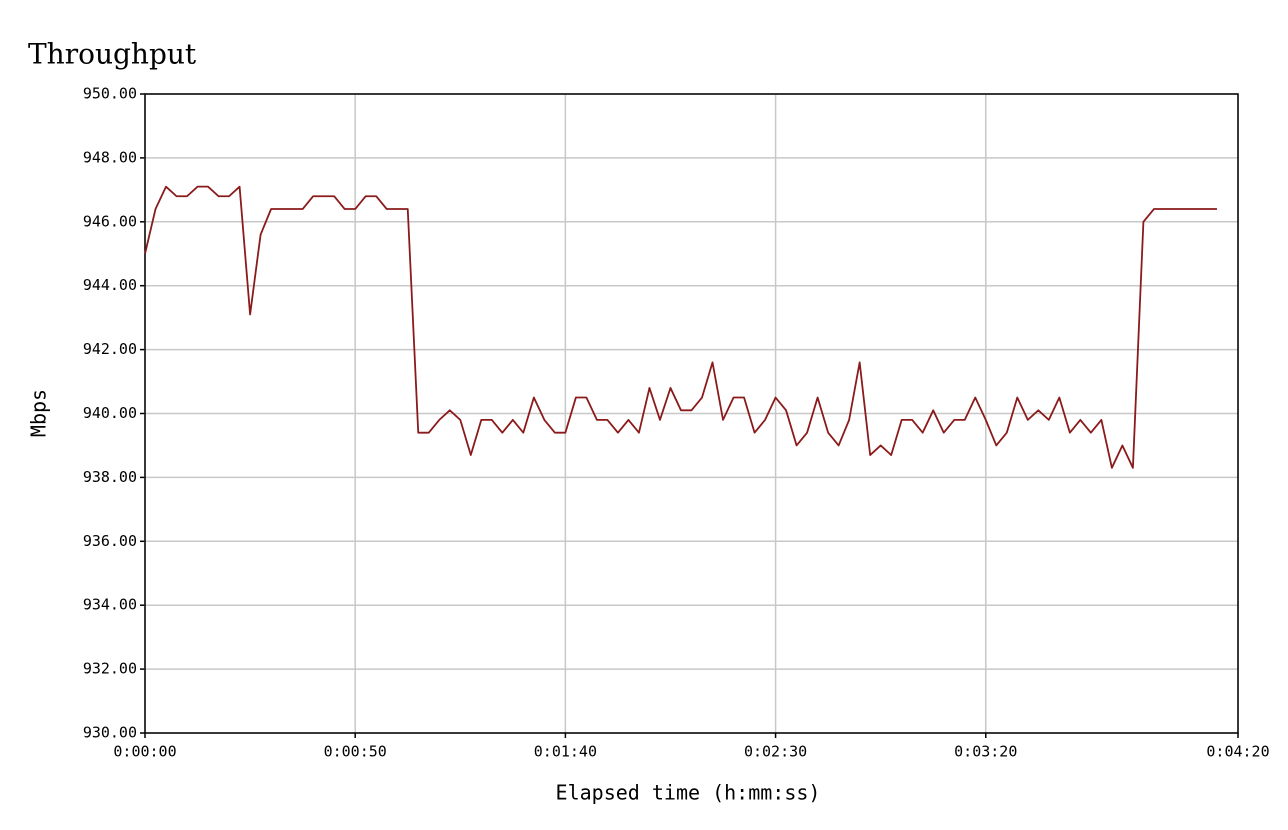  Describe the element at coordinates (775, 752) in the screenshot. I see `x-tick-label: 0:02:30` at that location.